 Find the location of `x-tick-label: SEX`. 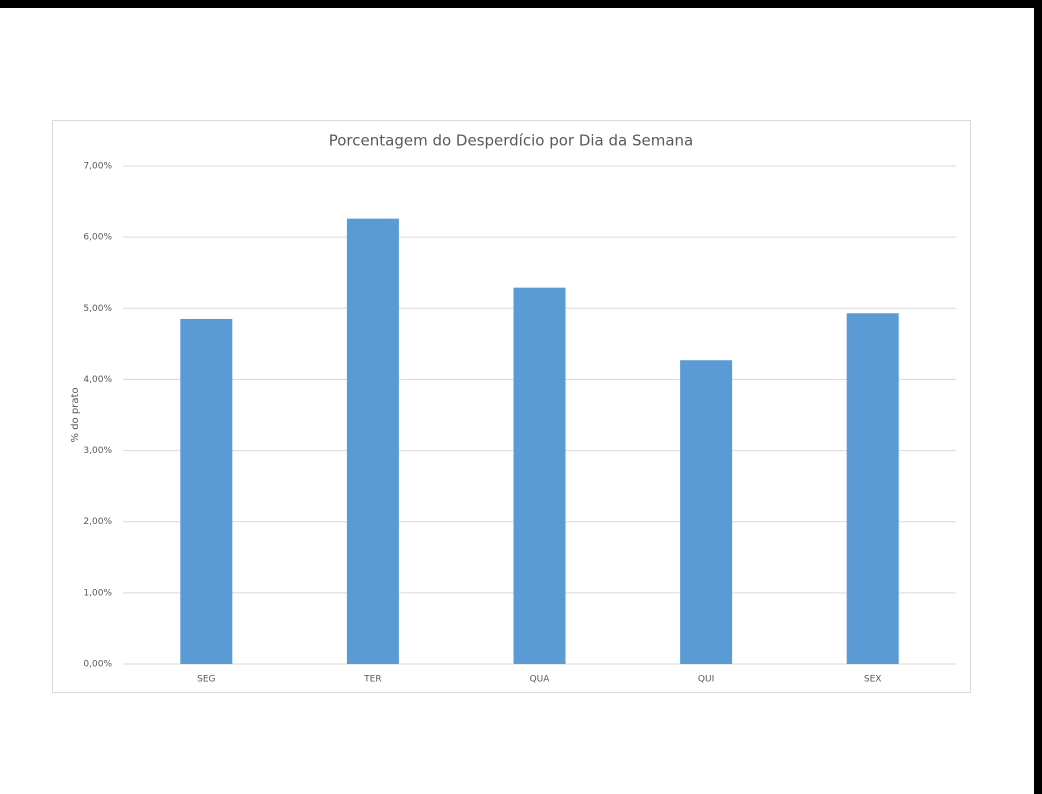

x-tick-label: SEX is located at coordinates (873, 680).